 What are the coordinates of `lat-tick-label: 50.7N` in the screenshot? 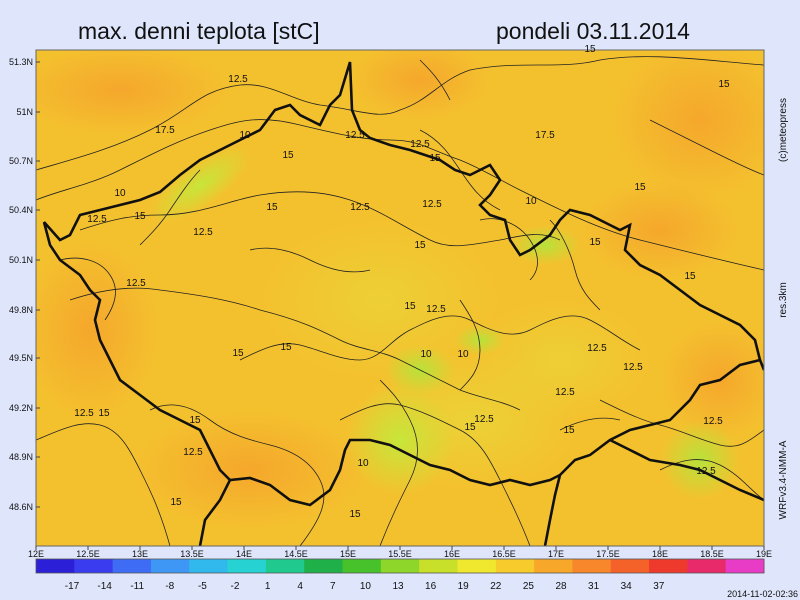 It's located at (21, 161).